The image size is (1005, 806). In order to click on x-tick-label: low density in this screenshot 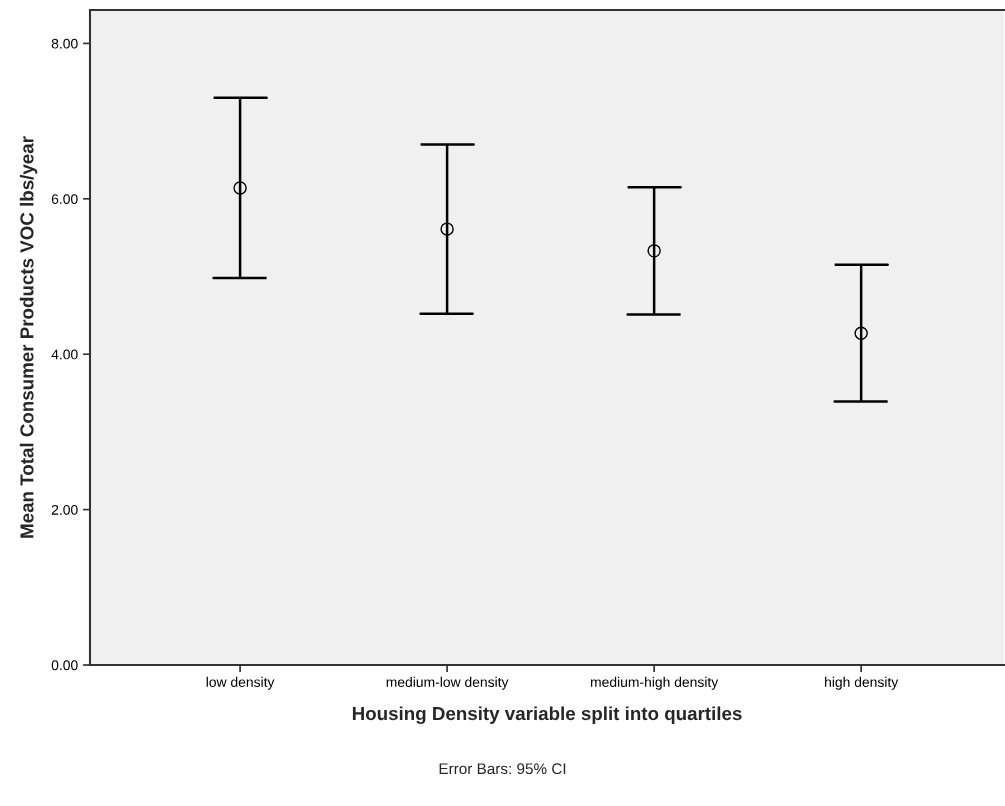, I will do `click(240, 683)`.